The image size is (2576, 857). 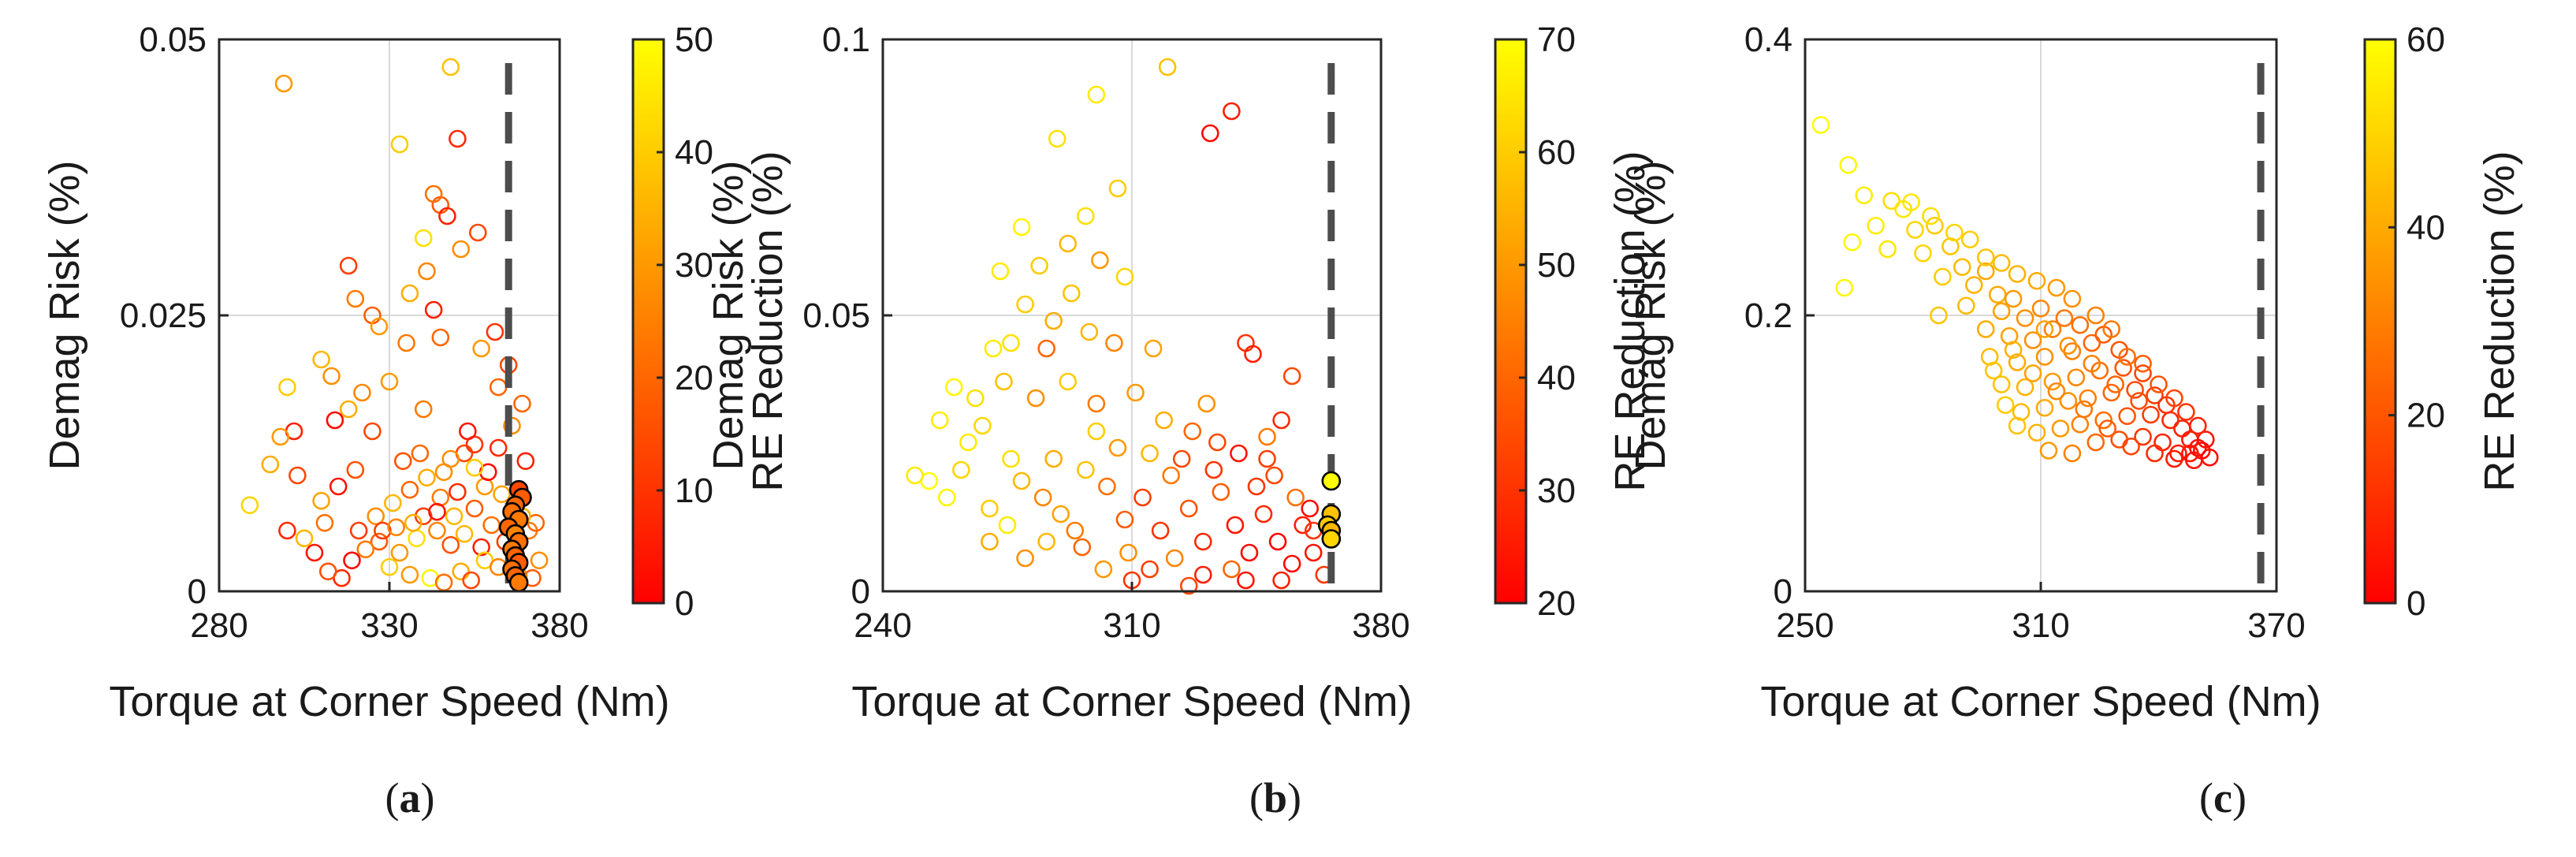 What do you see at coordinates (163, 315) in the screenshot?
I see `y-tick-label: 0.025` at bounding box center [163, 315].